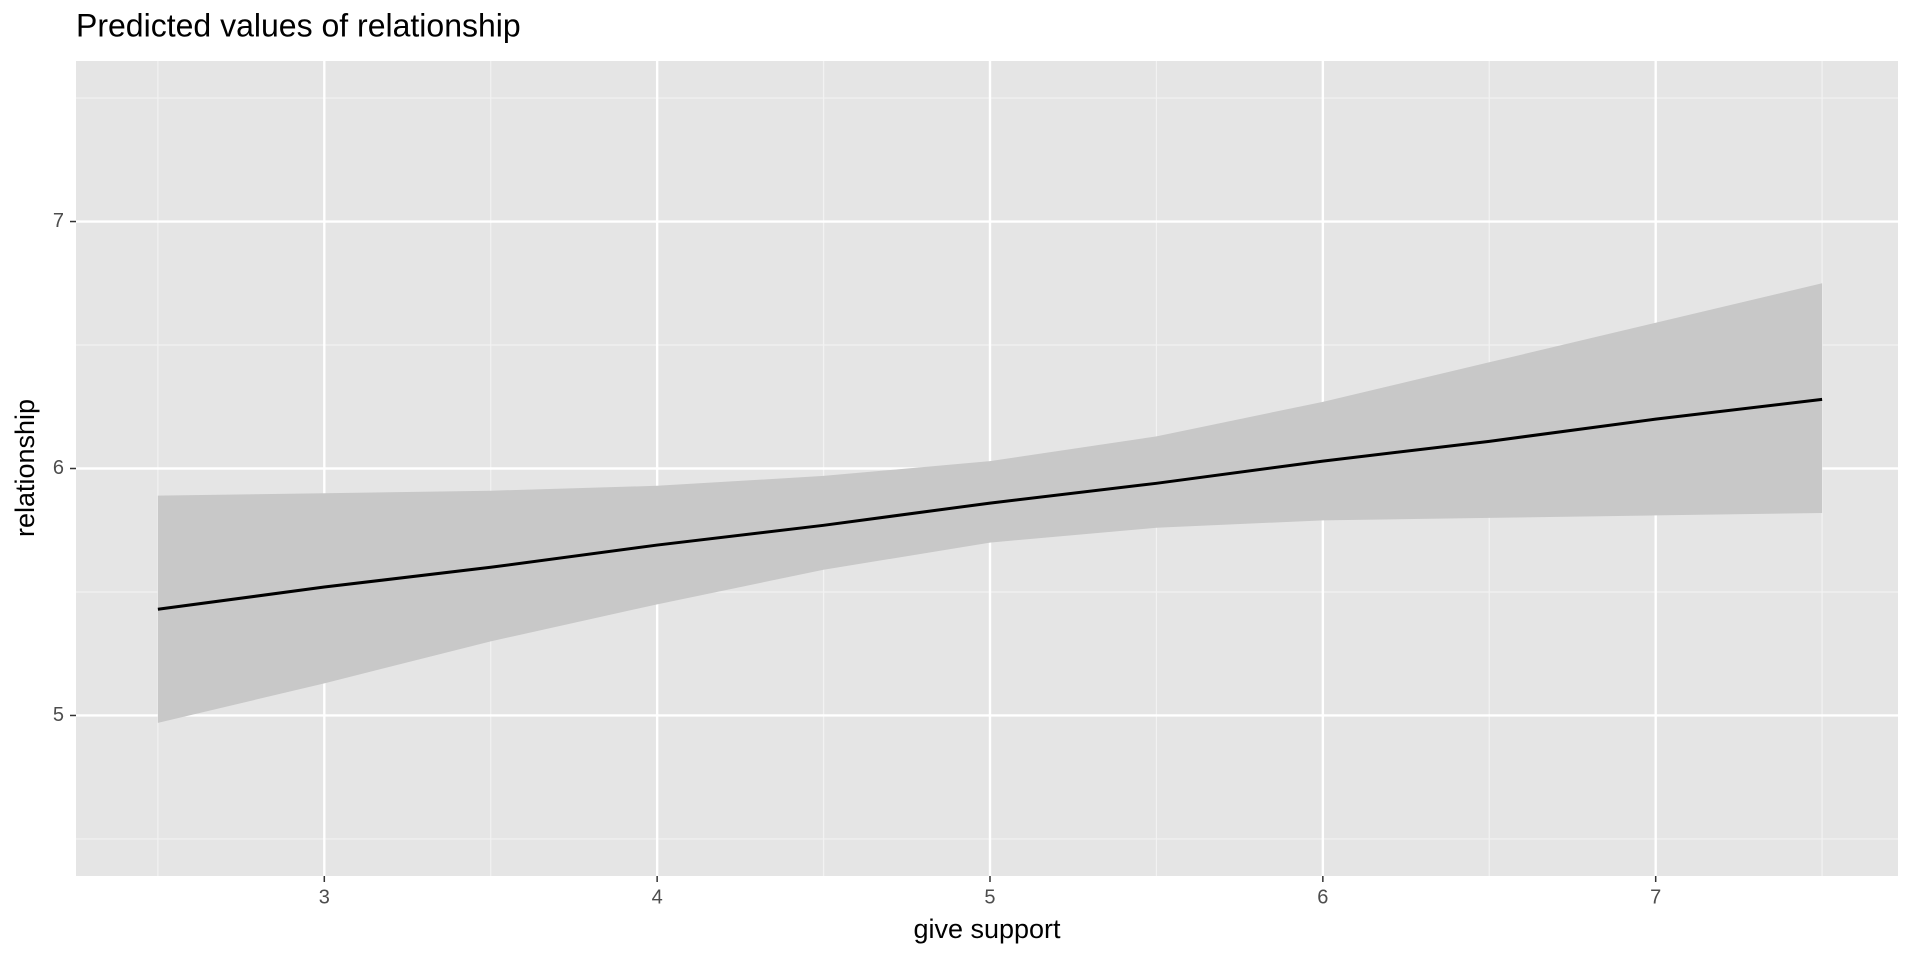 The width and height of the screenshot is (1920, 960). What do you see at coordinates (324, 897) in the screenshot?
I see `x-tick-label: 3` at bounding box center [324, 897].